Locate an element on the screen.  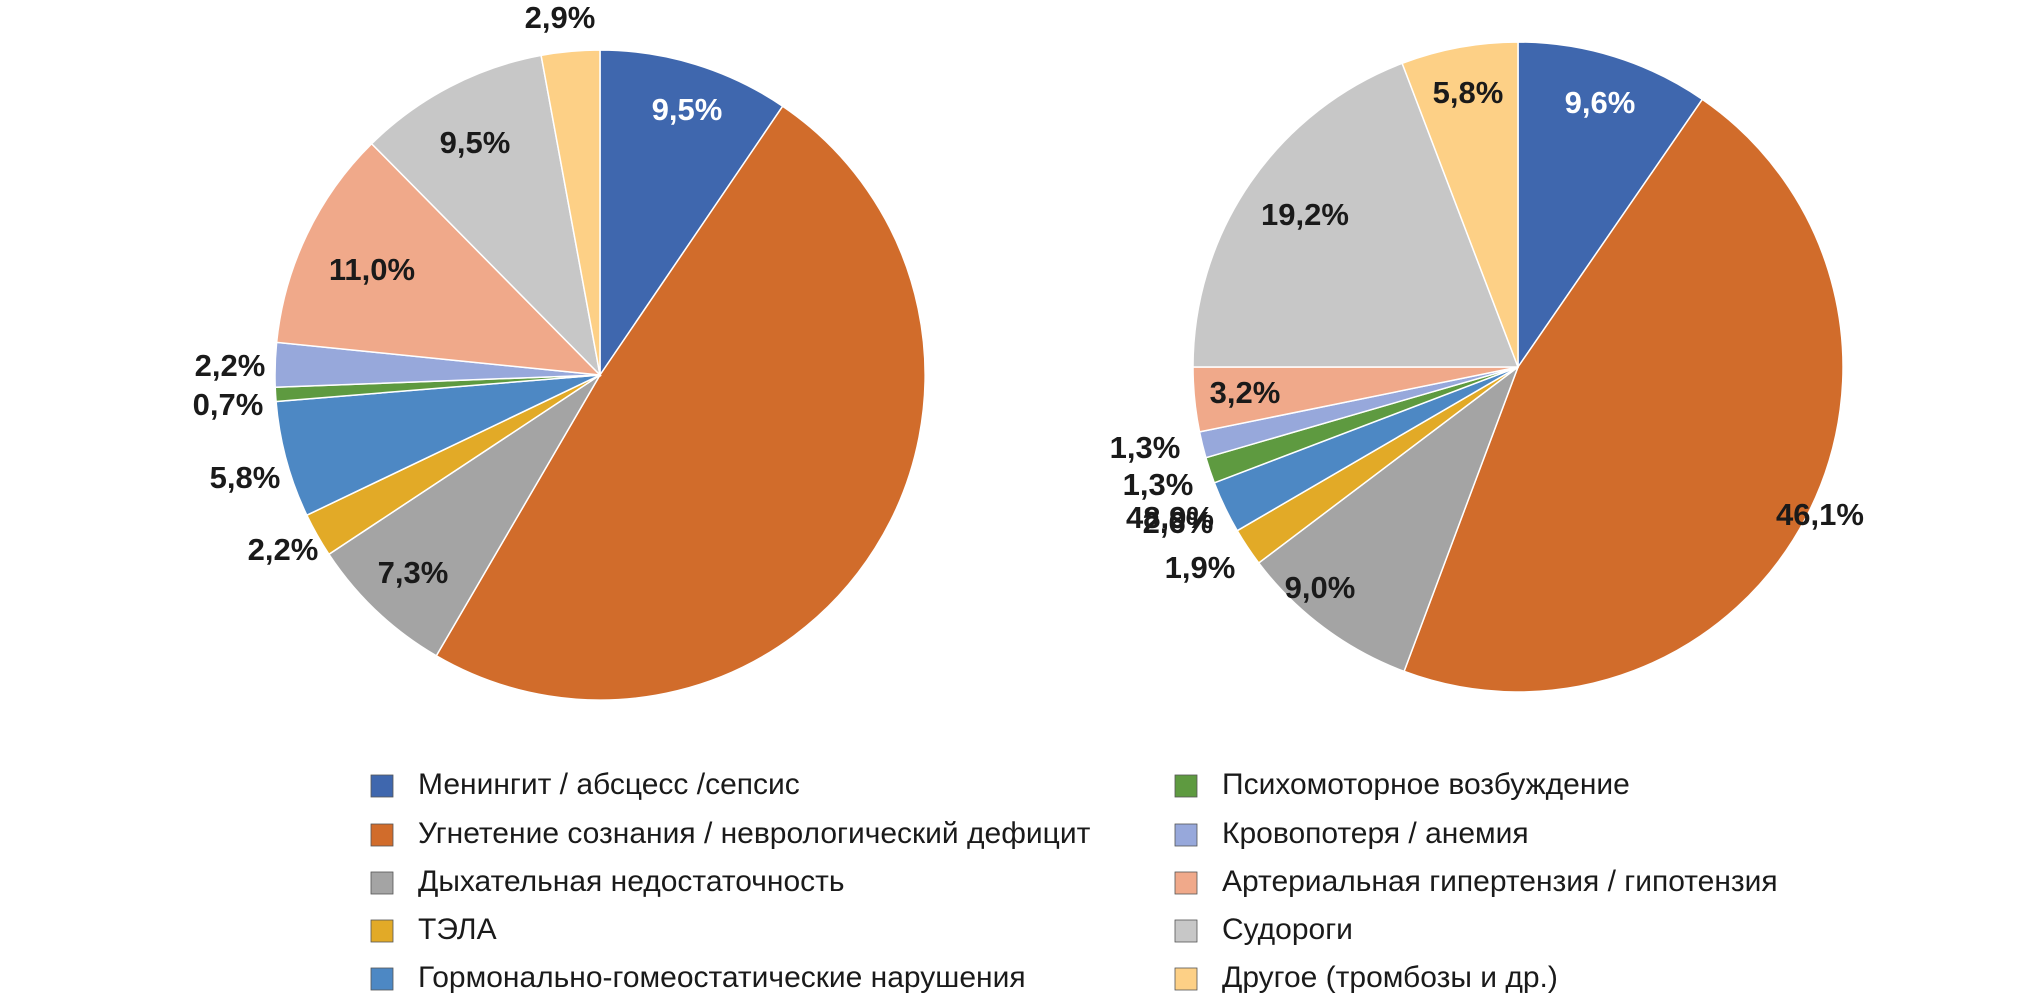
legend-label: Судороги is located at coordinates (1287, 929).